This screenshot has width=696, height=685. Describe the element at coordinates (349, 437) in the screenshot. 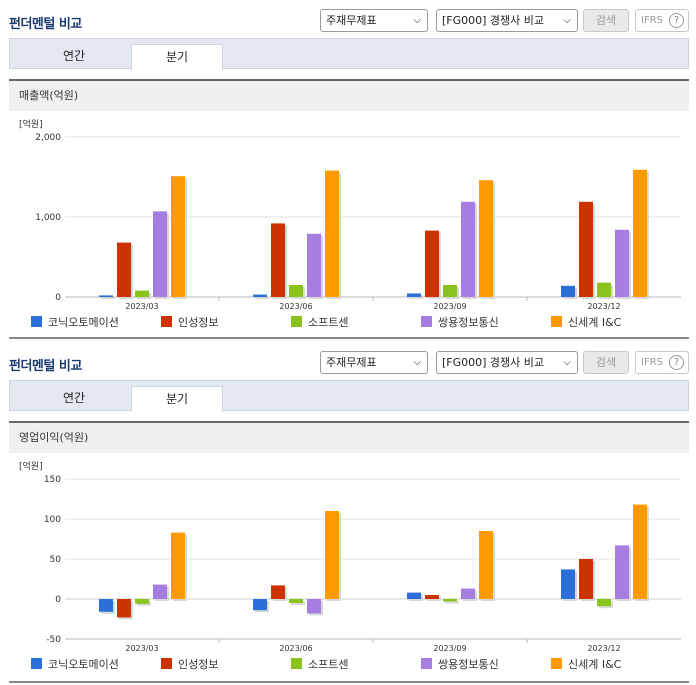

I see `metric-label: 영업이익(억원)` at that location.